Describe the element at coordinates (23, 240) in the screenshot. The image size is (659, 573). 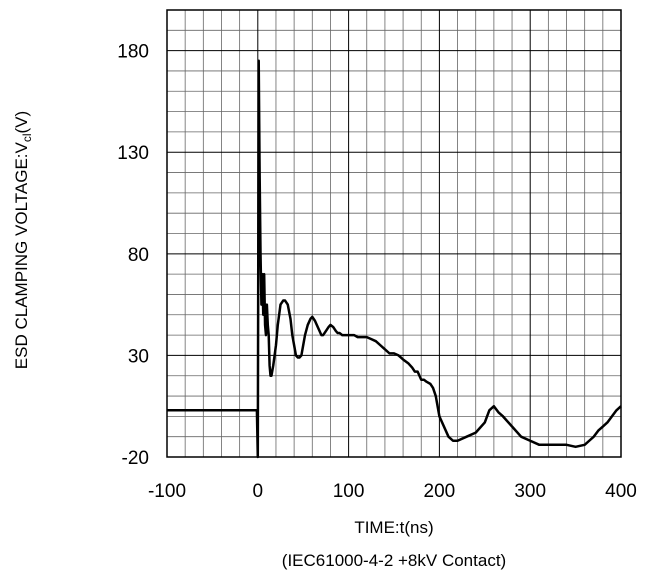
I see `y-axis-label: ESD CLAMPING VOLTAGE:Vcl(V)` at that location.